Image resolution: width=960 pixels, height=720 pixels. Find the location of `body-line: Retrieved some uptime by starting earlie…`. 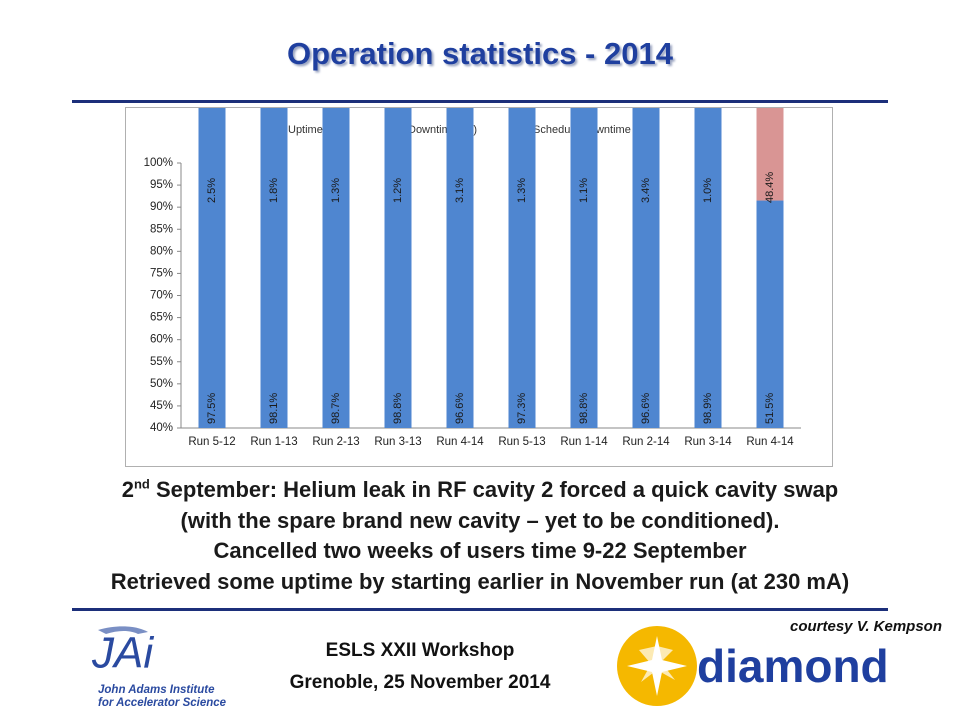

body-line: Retrieved some uptime by starting earlie… is located at coordinates (480, 581).